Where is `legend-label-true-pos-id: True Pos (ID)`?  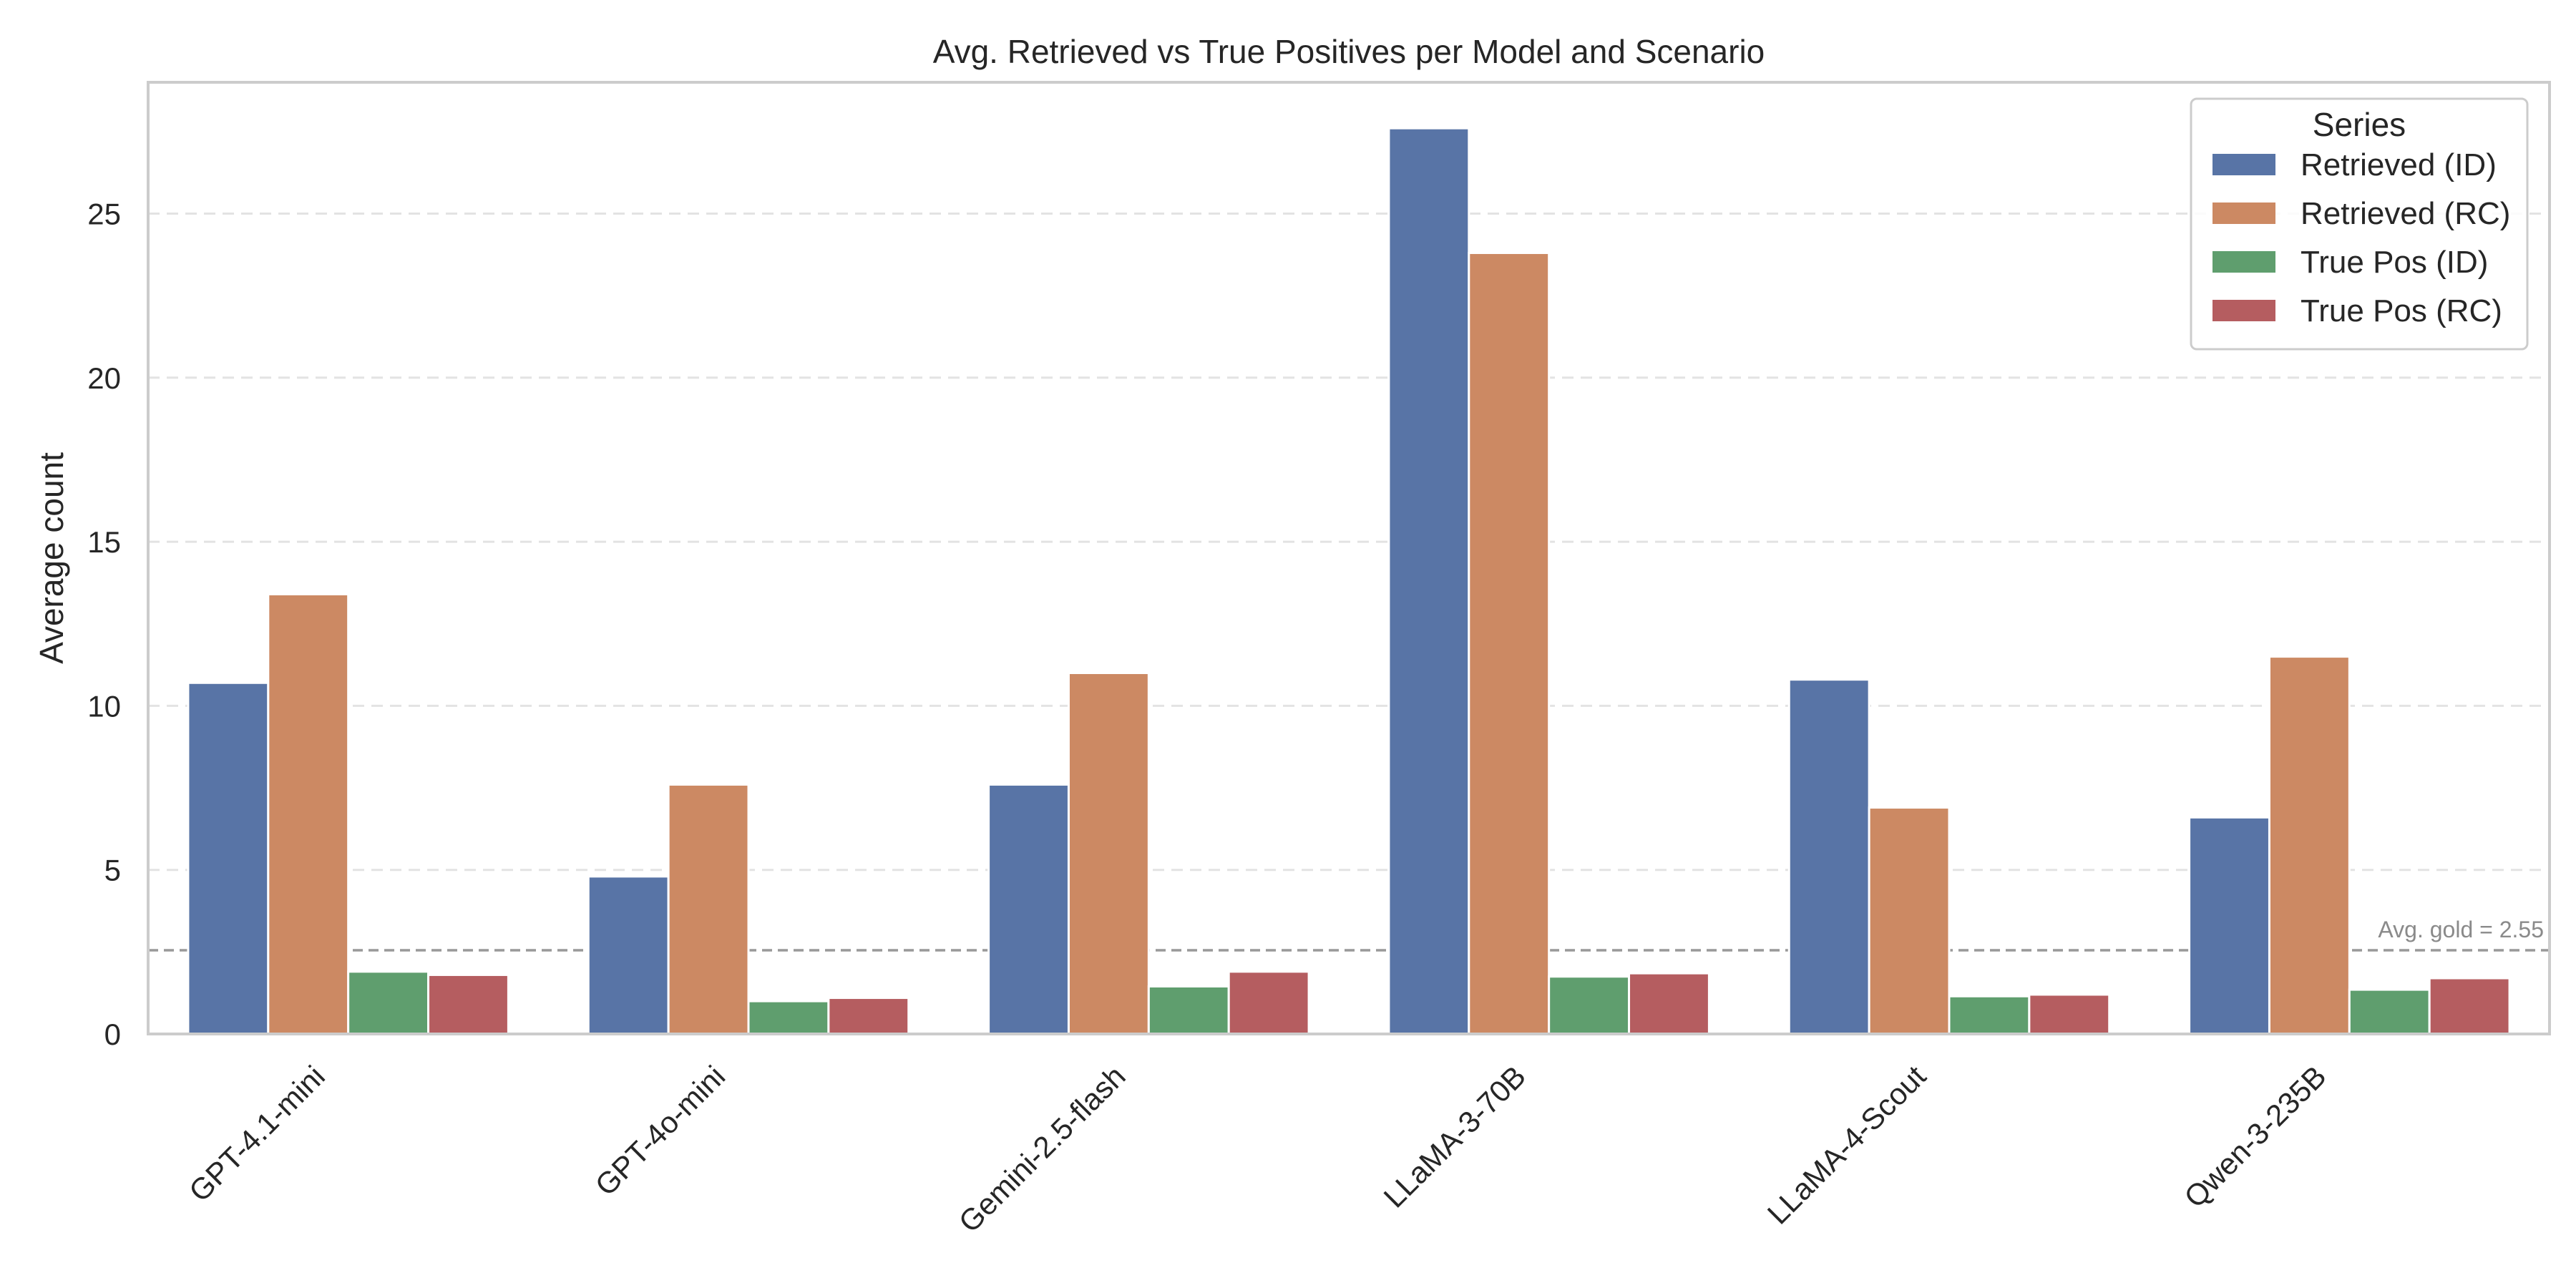
legend-label-true-pos-id: True Pos (ID) is located at coordinates (2394, 262).